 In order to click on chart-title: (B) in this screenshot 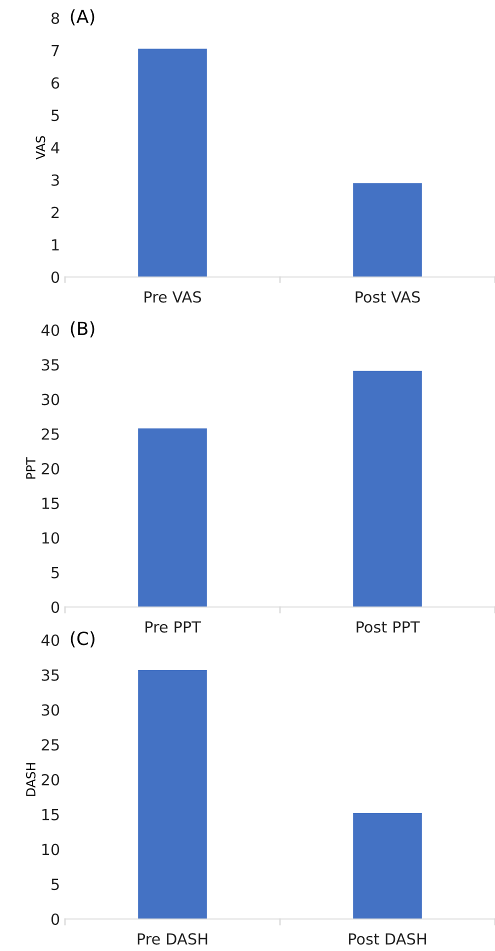, I will do `click(82, 329)`.